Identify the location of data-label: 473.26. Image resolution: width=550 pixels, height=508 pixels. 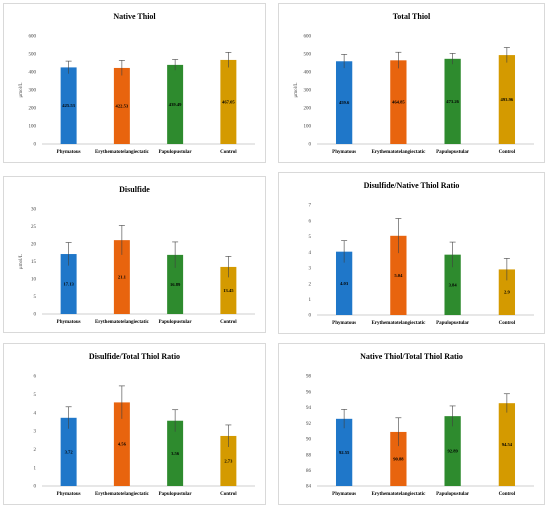
(452, 101).